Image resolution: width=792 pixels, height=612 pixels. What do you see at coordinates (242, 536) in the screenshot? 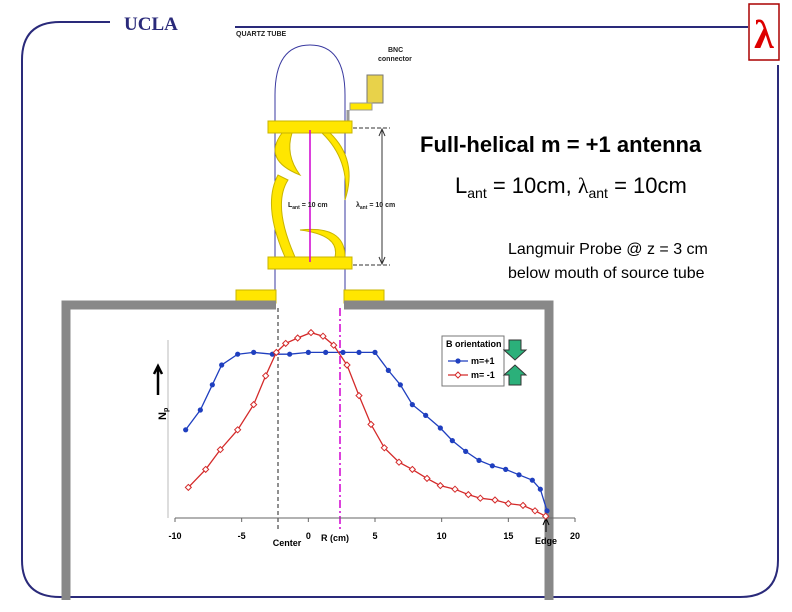
I see `x-tick-label: -5` at bounding box center [242, 536].